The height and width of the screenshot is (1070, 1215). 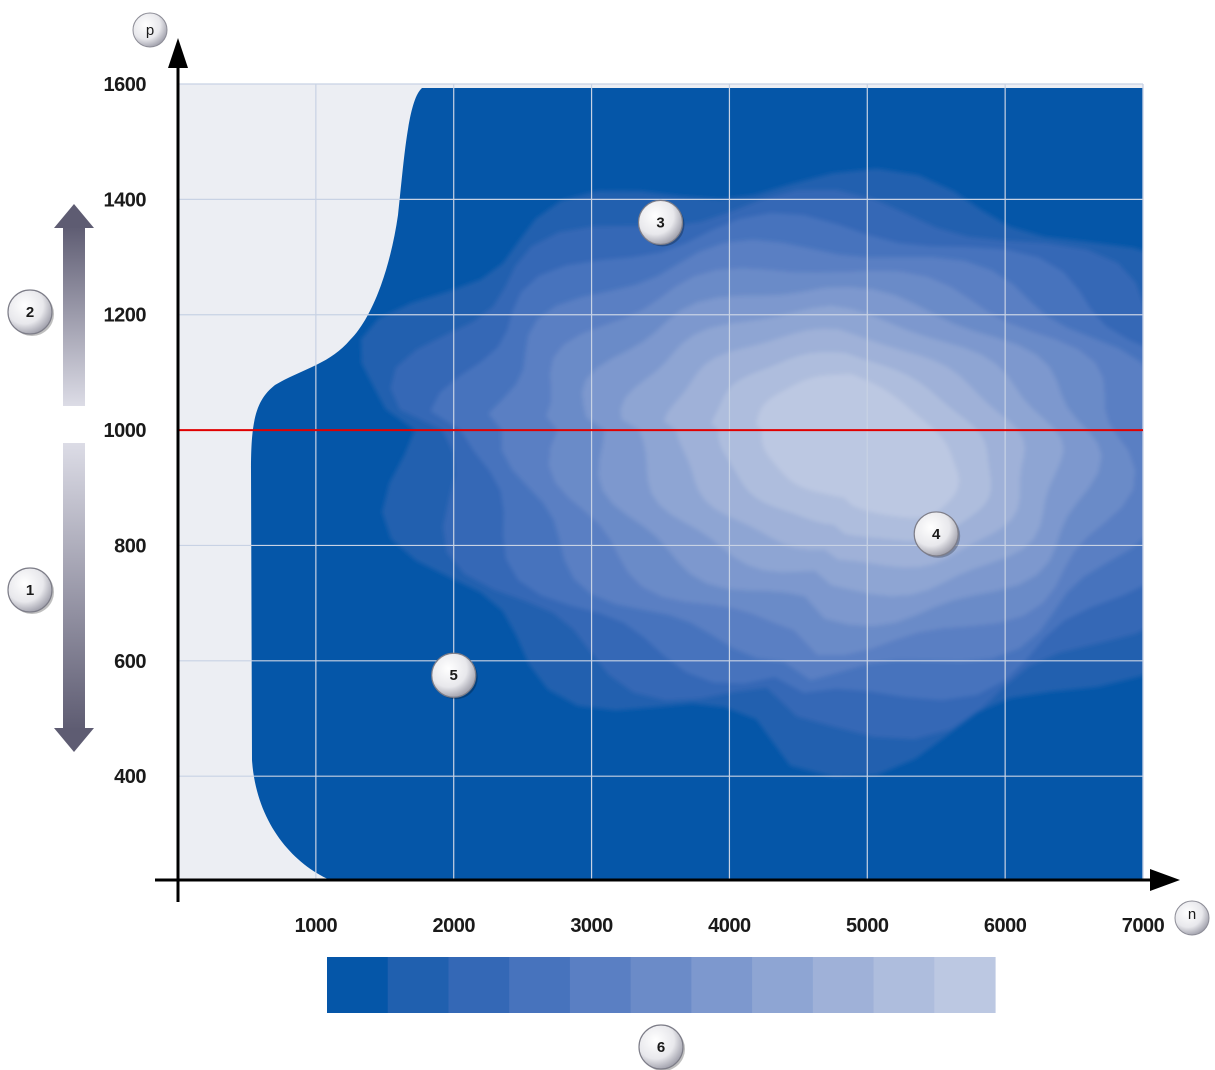 I want to click on x-tick-label: 7000, so click(x=1143, y=926).